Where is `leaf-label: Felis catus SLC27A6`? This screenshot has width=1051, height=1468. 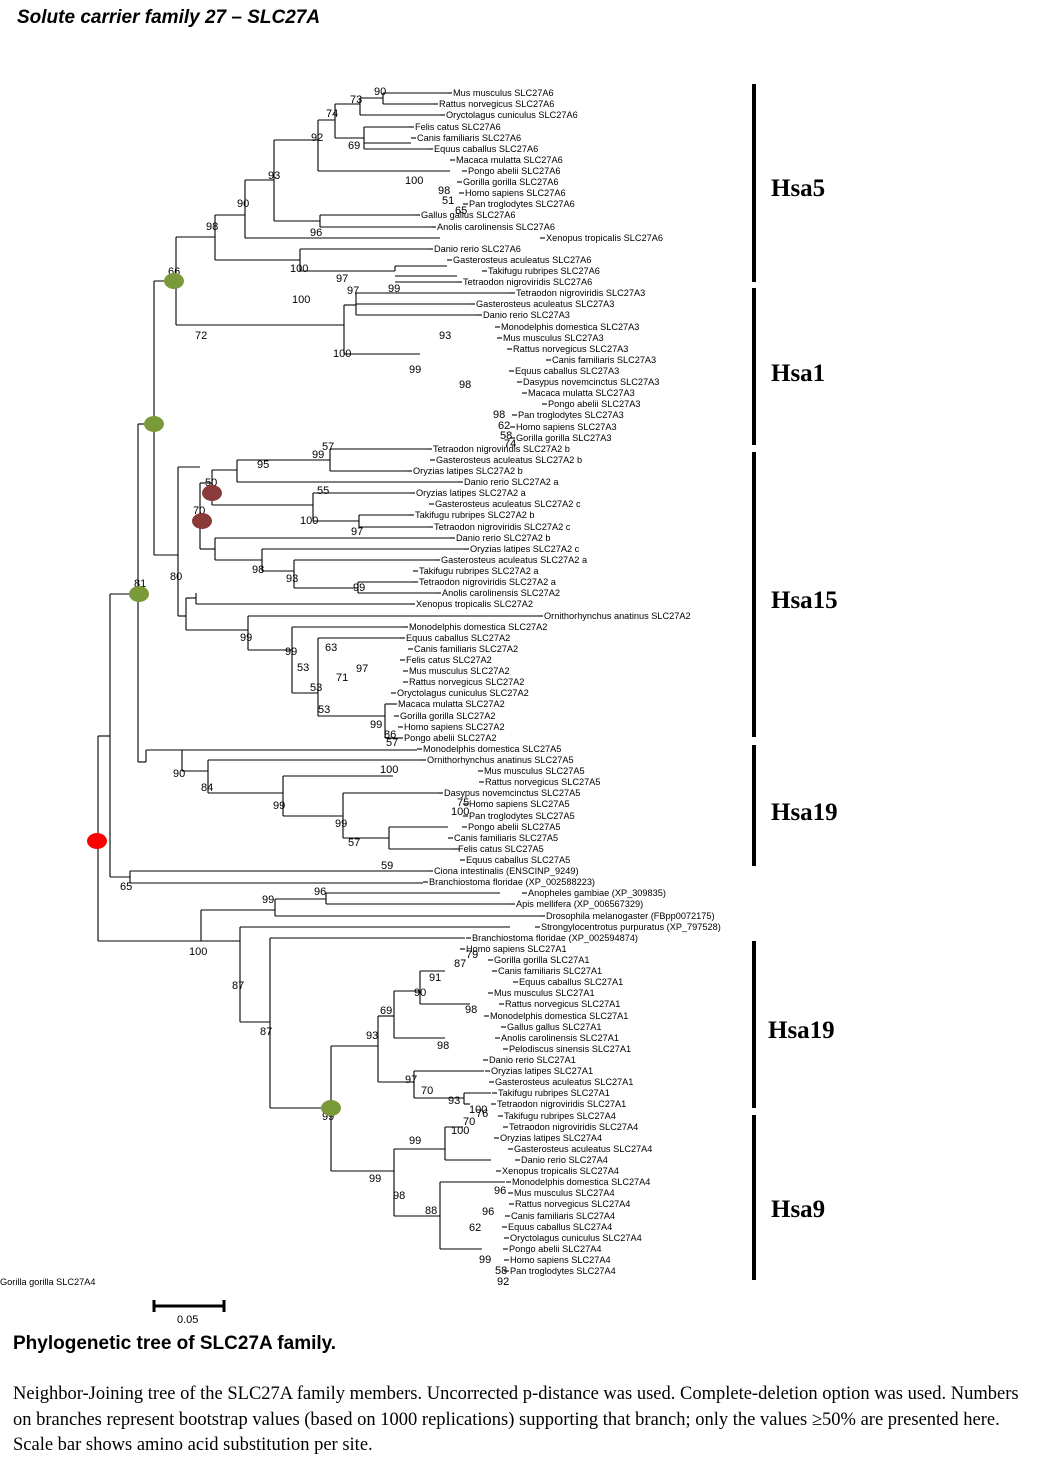
leaf-label: Felis catus SLC27A6 is located at coordinates (458, 127).